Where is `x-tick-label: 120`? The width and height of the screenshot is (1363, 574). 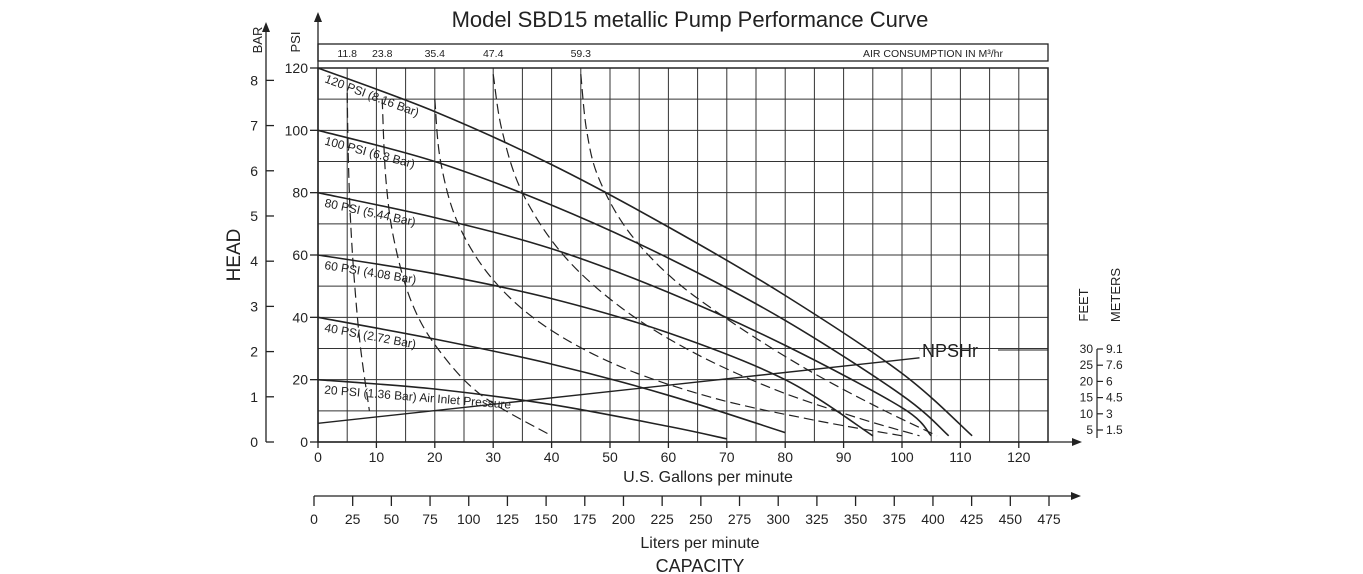 x-tick-label: 120 is located at coordinates (1019, 457).